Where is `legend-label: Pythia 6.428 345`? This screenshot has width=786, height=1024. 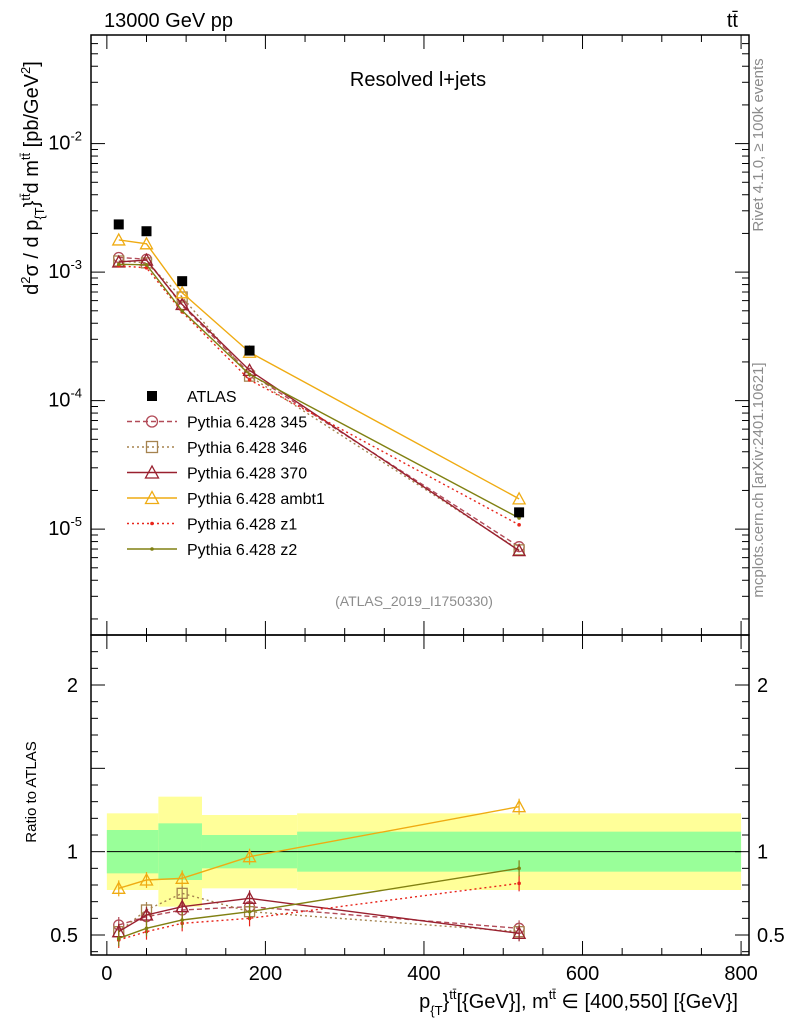 legend-label: Pythia 6.428 345 is located at coordinates (247, 423).